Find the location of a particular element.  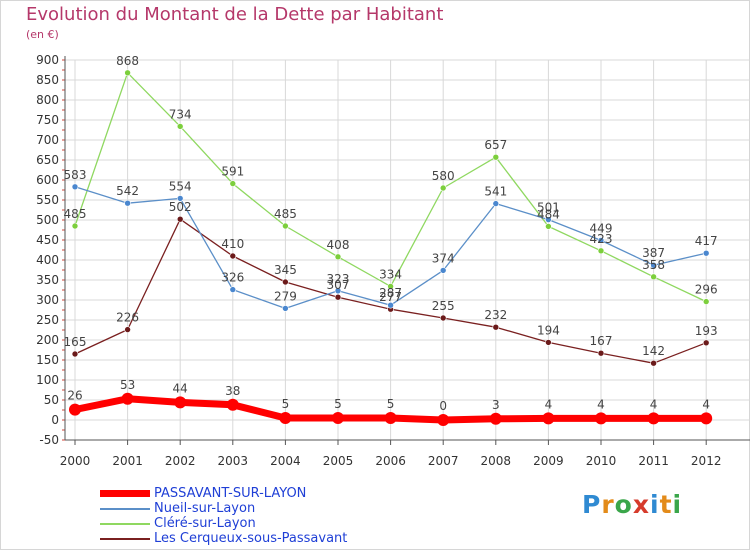

data-label: 26 is located at coordinates (74, 396).